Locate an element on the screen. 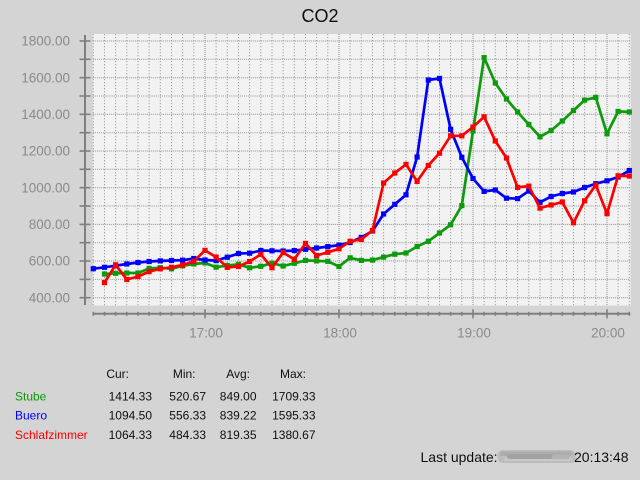  svg-text: 484.33 is located at coordinates (187, 435).